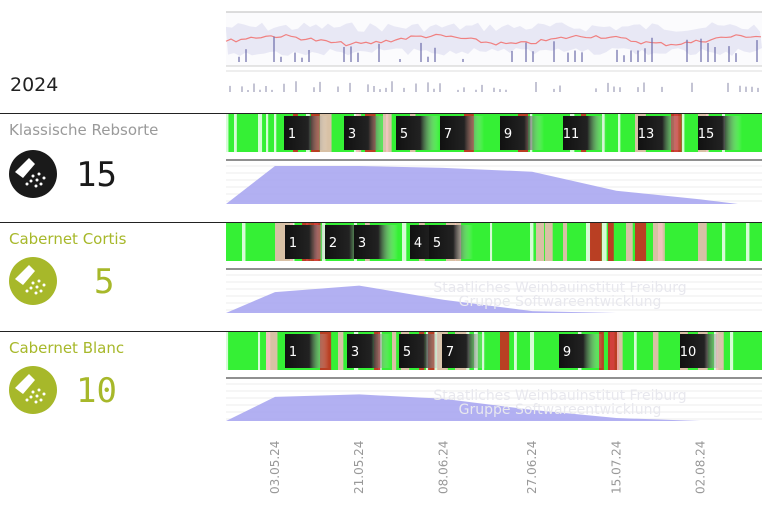 The image size is (768, 512). Describe the element at coordinates (418, 243) in the screenshot. I see `treatment-number: 4` at that location.